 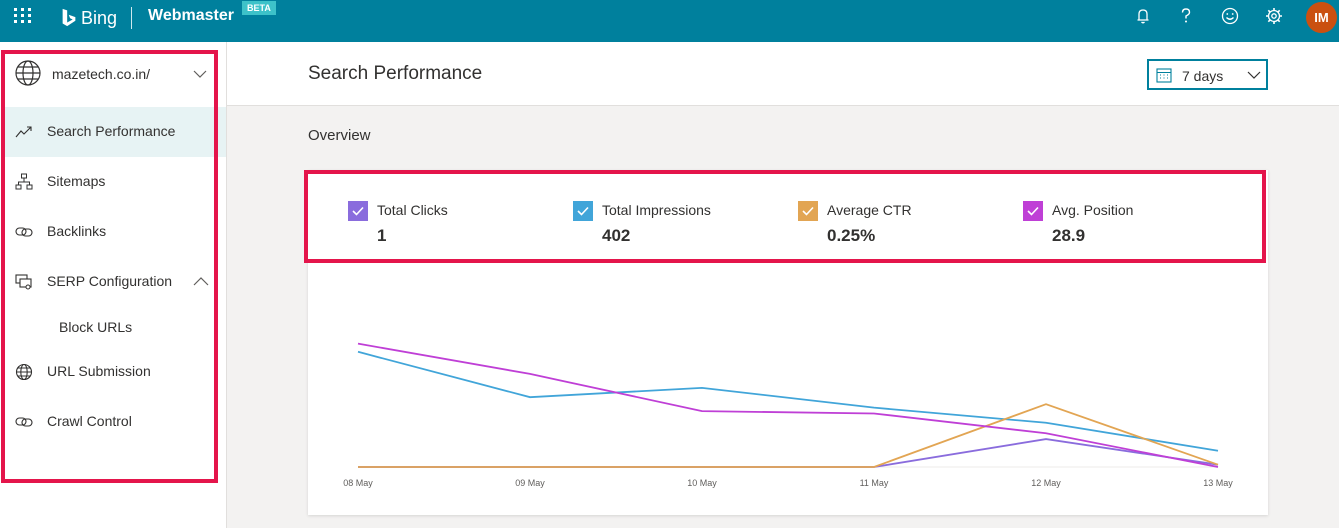 I want to click on bell-icon, so click(x=1143, y=16).